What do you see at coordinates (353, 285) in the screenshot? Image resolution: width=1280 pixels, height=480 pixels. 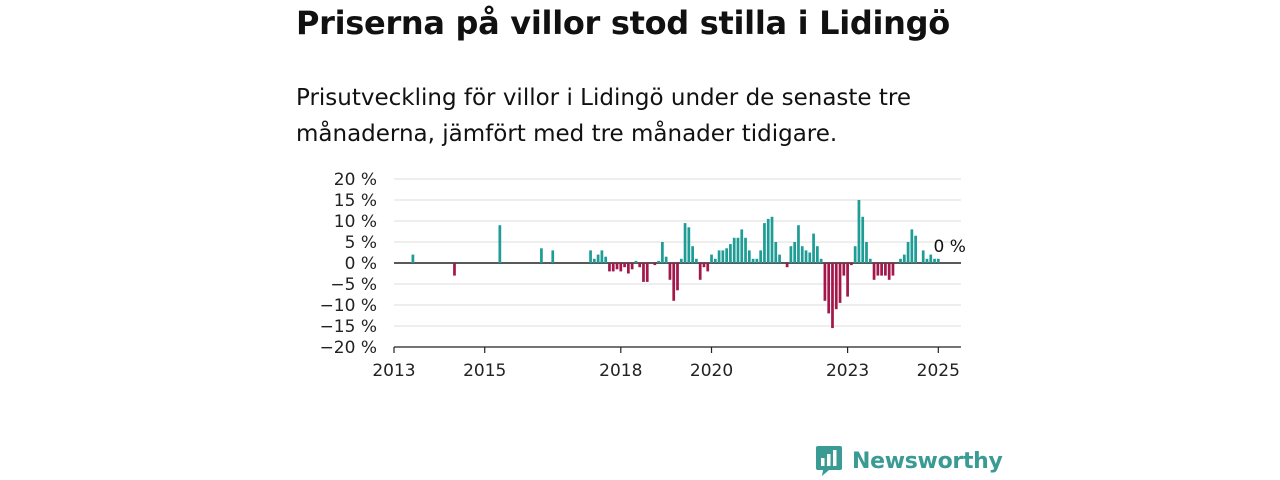 I see `y-tick-label: −5 %` at bounding box center [353, 285].